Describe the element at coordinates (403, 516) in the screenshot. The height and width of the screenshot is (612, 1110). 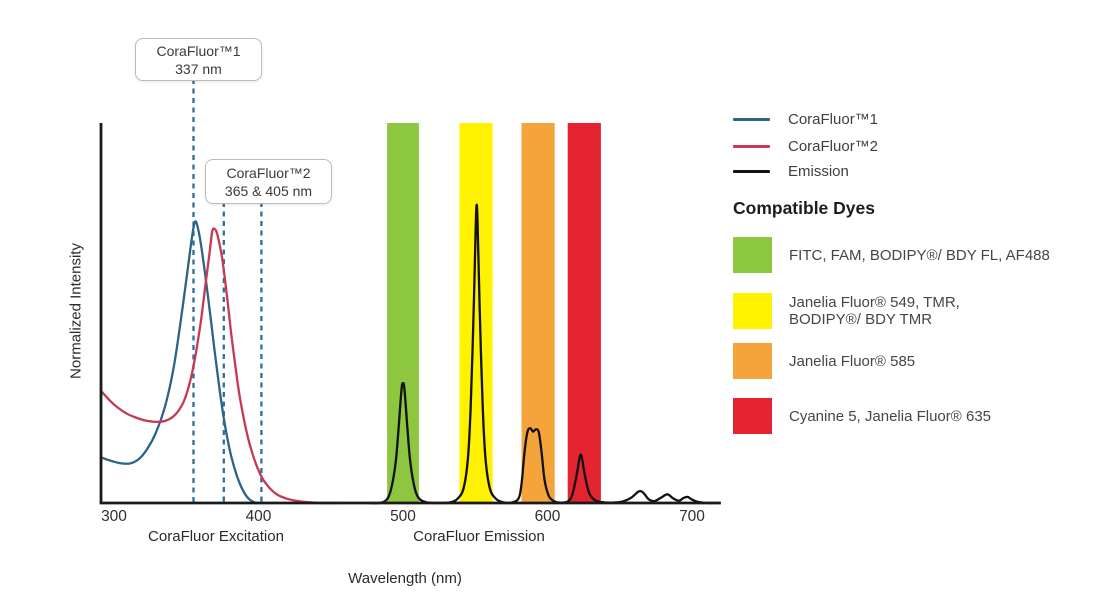
I see `x-tick-label-500: 500` at that location.